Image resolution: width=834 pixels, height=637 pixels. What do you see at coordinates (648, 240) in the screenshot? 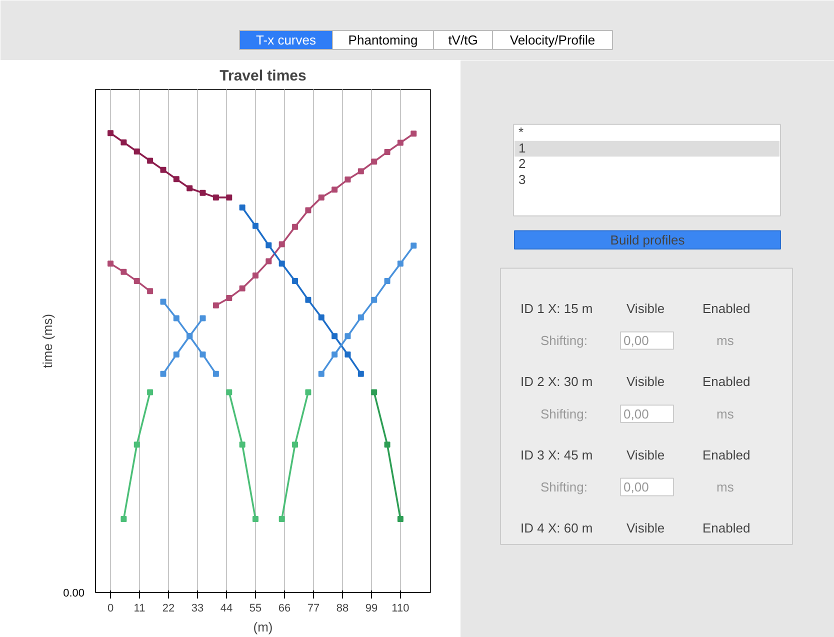
I see `text: Build profiles` at bounding box center [648, 240].